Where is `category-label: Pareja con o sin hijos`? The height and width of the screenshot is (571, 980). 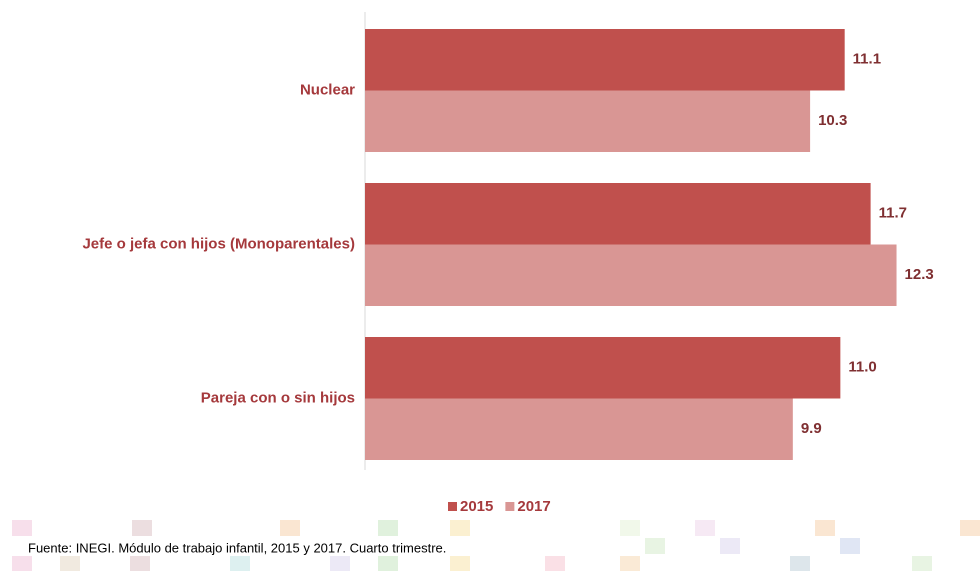 category-label: Pareja con o sin hijos is located at coordinates (278, 397).